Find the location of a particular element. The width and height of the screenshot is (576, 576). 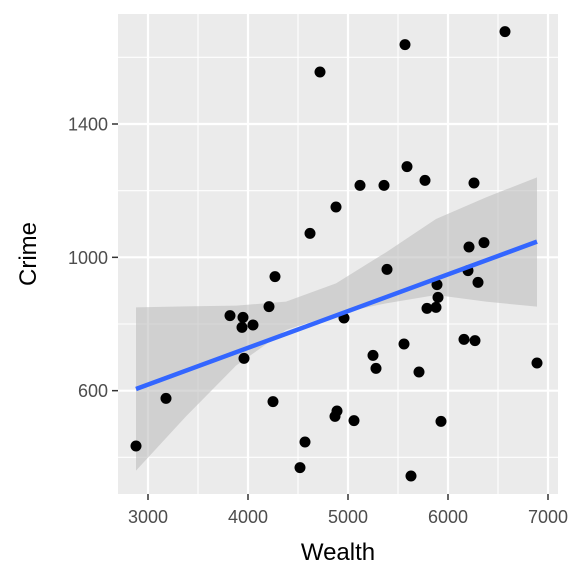

y-tick-label: 1000 is located at coordinates (88, 258).